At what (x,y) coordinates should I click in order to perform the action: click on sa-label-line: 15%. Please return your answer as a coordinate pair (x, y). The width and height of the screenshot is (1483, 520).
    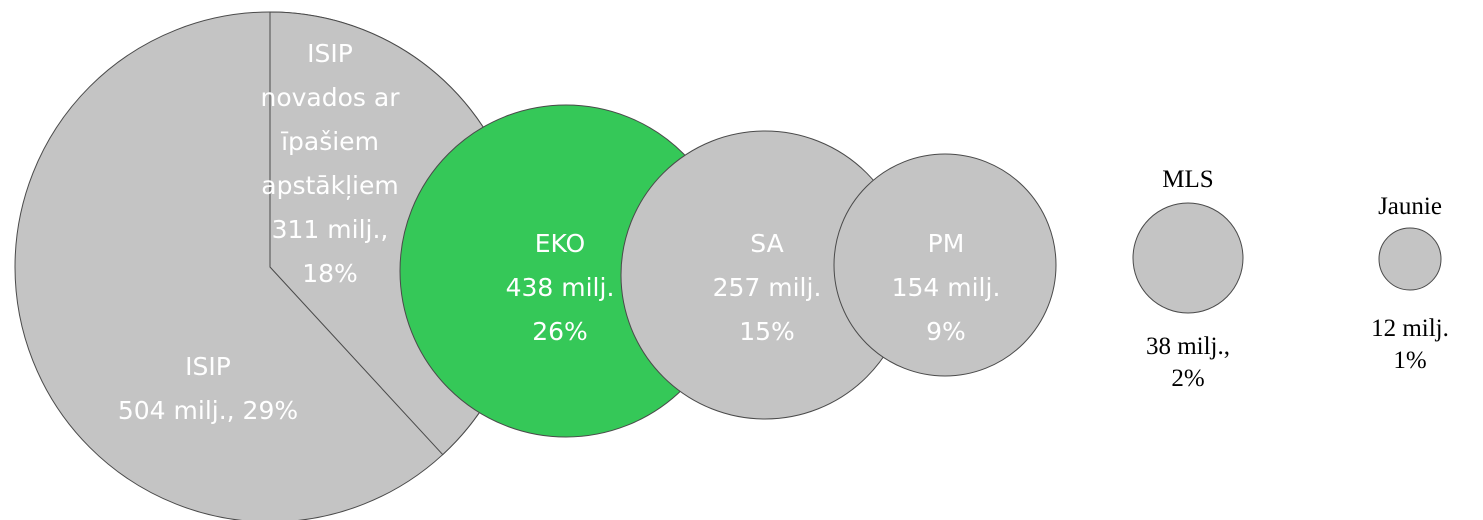
    Looking at the image, I should click on (767, 331).